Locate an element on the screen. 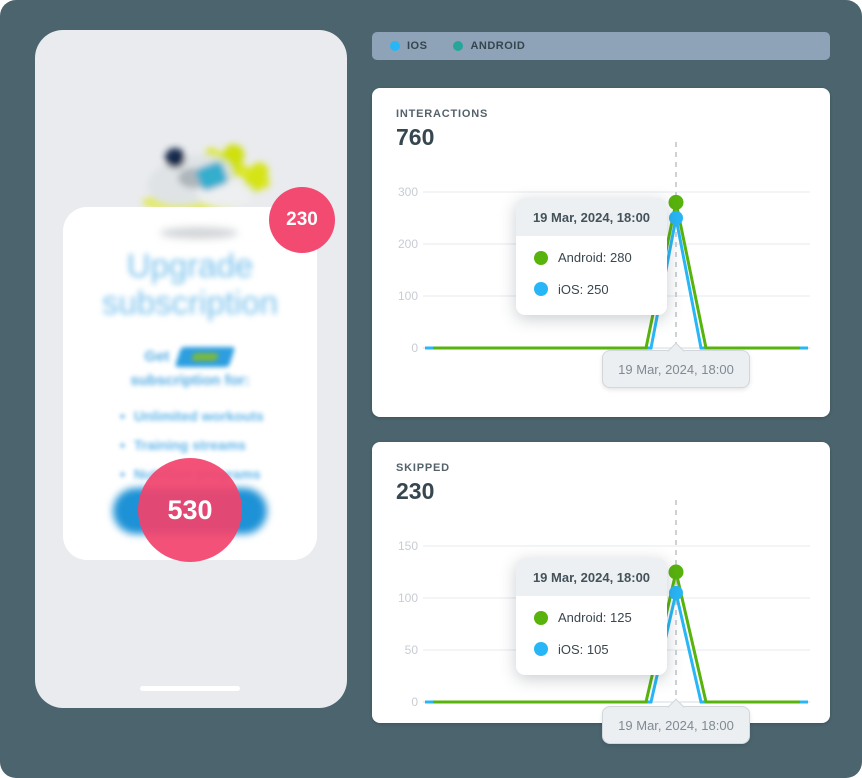 The height and width of the screenshot is (778, 862). legend-label-ios: IOS is located at coordinates (417, 46).